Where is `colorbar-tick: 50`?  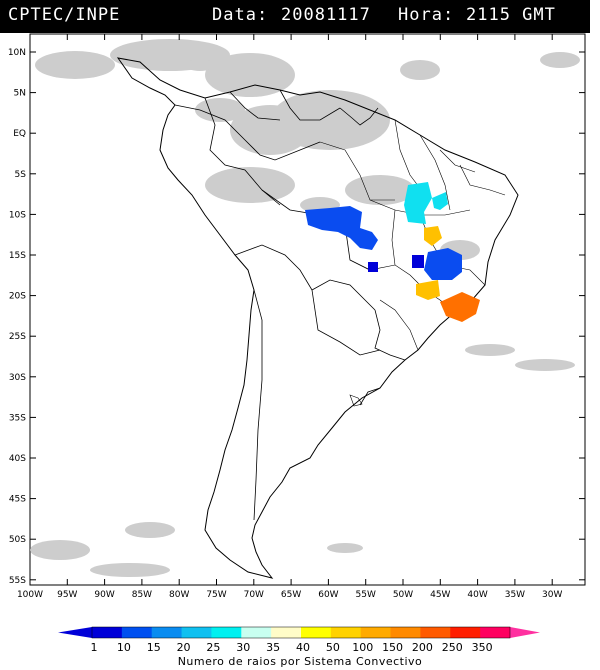
colorbar-tick: 50 is located at coordinates (332, 647).